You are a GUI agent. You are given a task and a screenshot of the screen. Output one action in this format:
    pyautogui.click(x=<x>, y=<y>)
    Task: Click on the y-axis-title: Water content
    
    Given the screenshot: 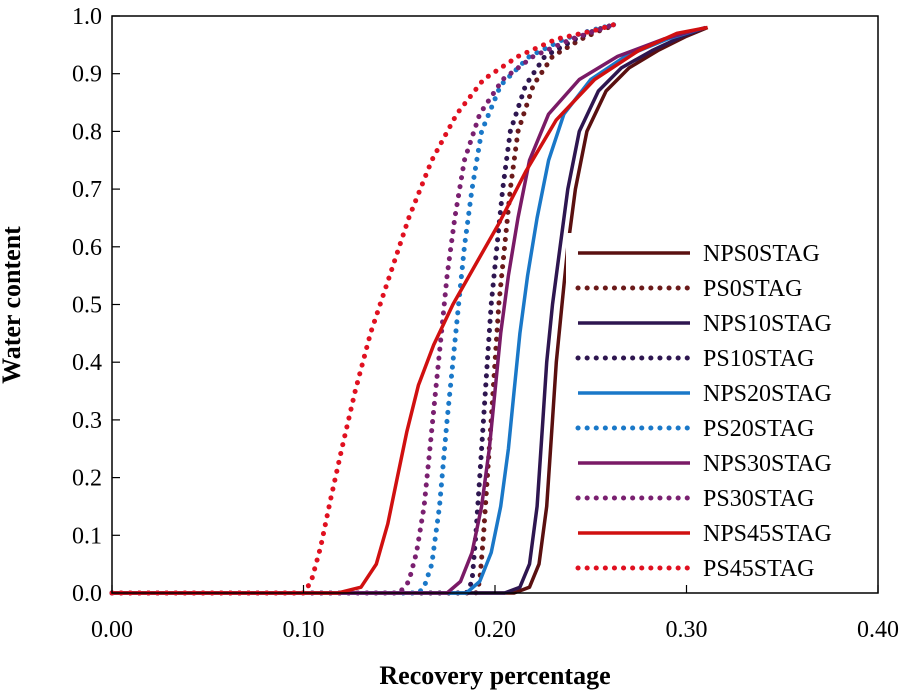 What is the action you would take?
    pyautogui.click(x=13, y=305)
    